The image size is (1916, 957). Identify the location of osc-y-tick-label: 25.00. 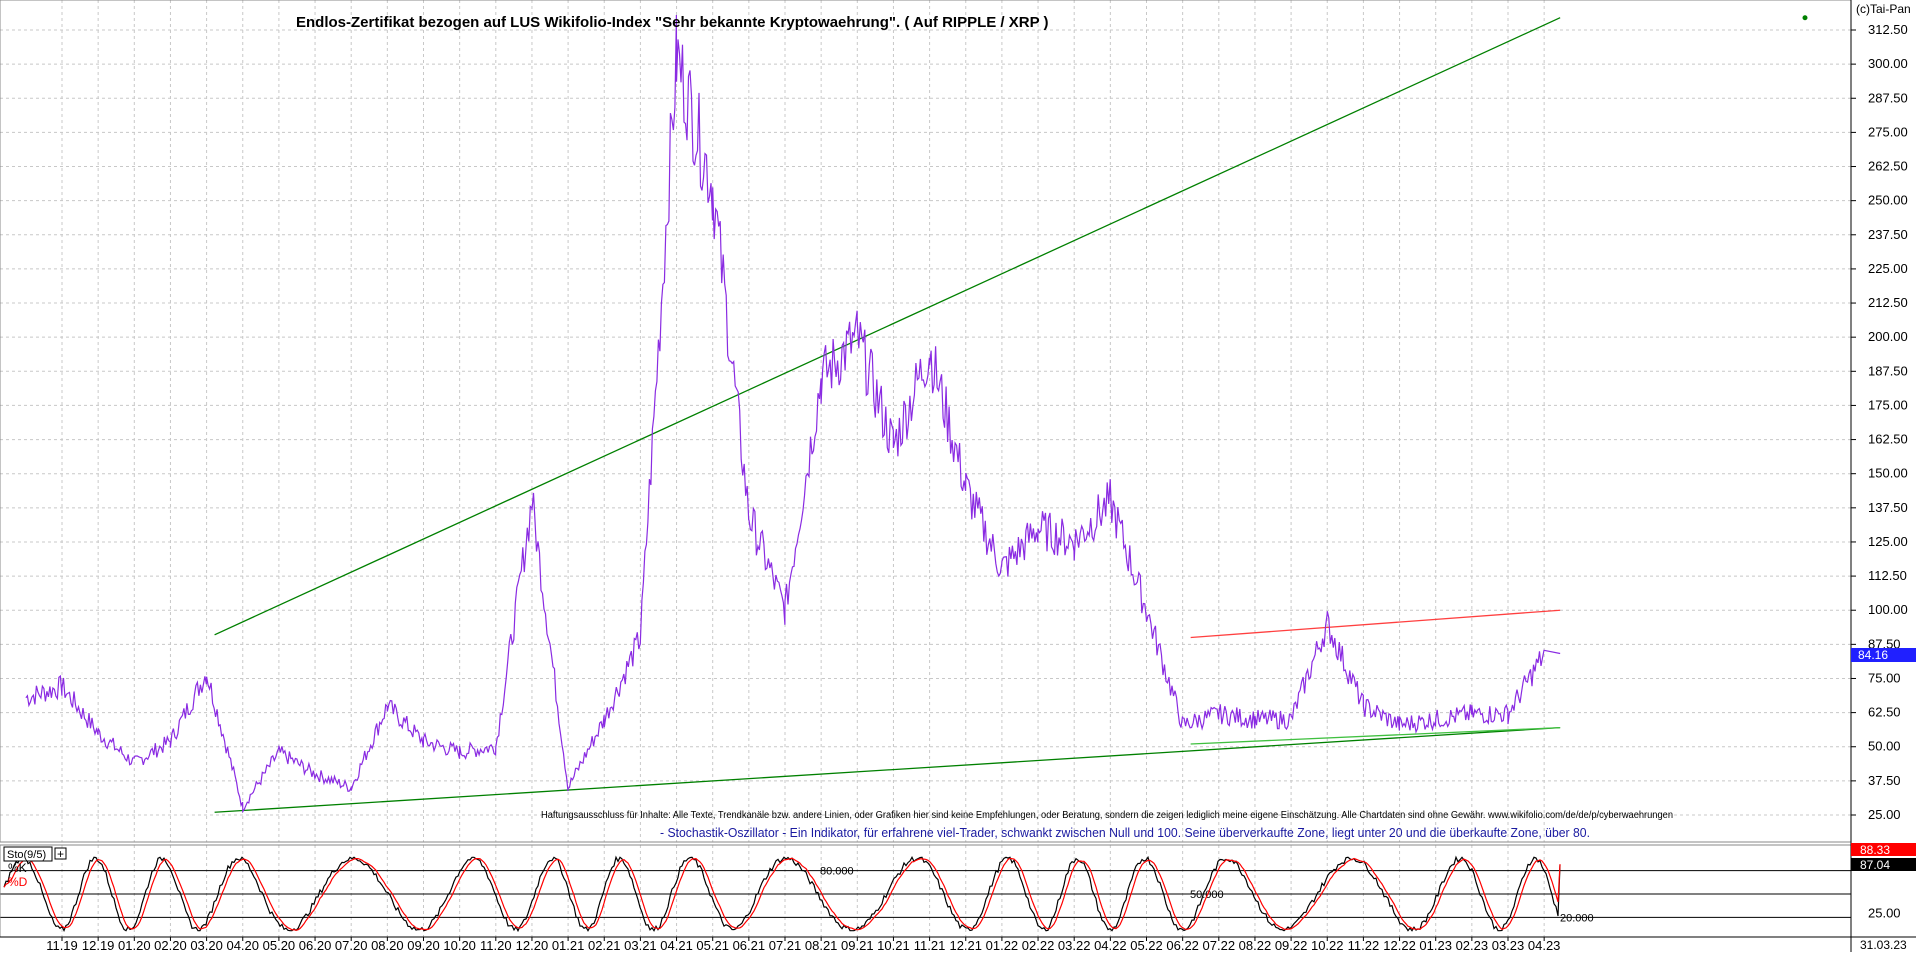
(1884, 913).